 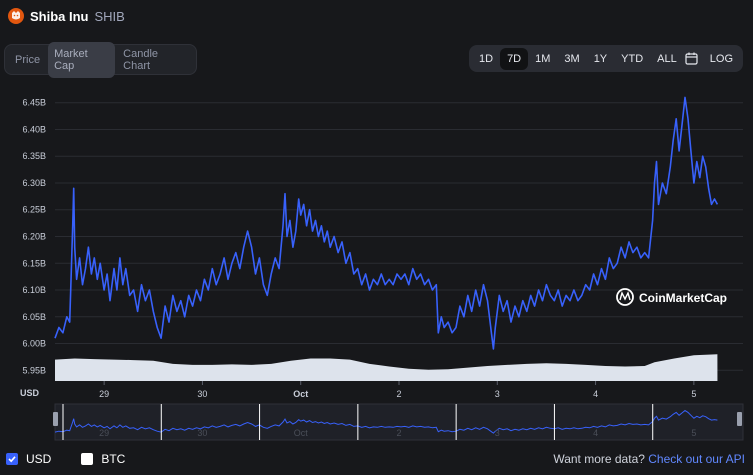 What do you see at coordinates (386, 421) in the screenshot?
I see `navigator-line` at bounding box center [386, 421].